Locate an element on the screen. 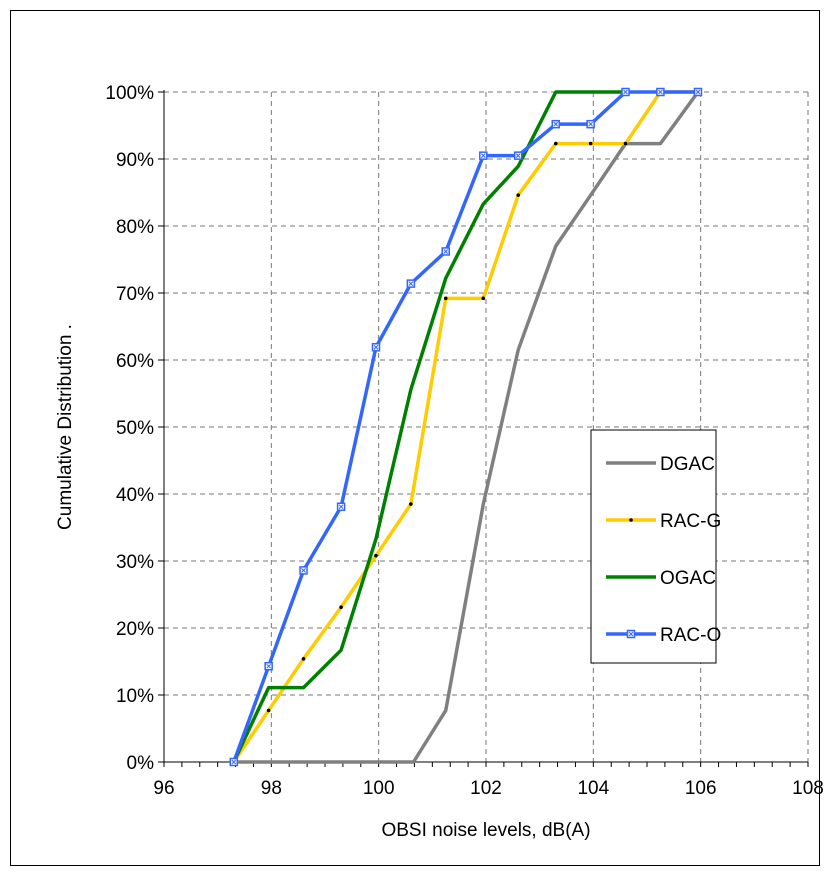 The width and height of the screenshot is (831, 877). x-tick-label: 102 is located at coordinates (486, 788).